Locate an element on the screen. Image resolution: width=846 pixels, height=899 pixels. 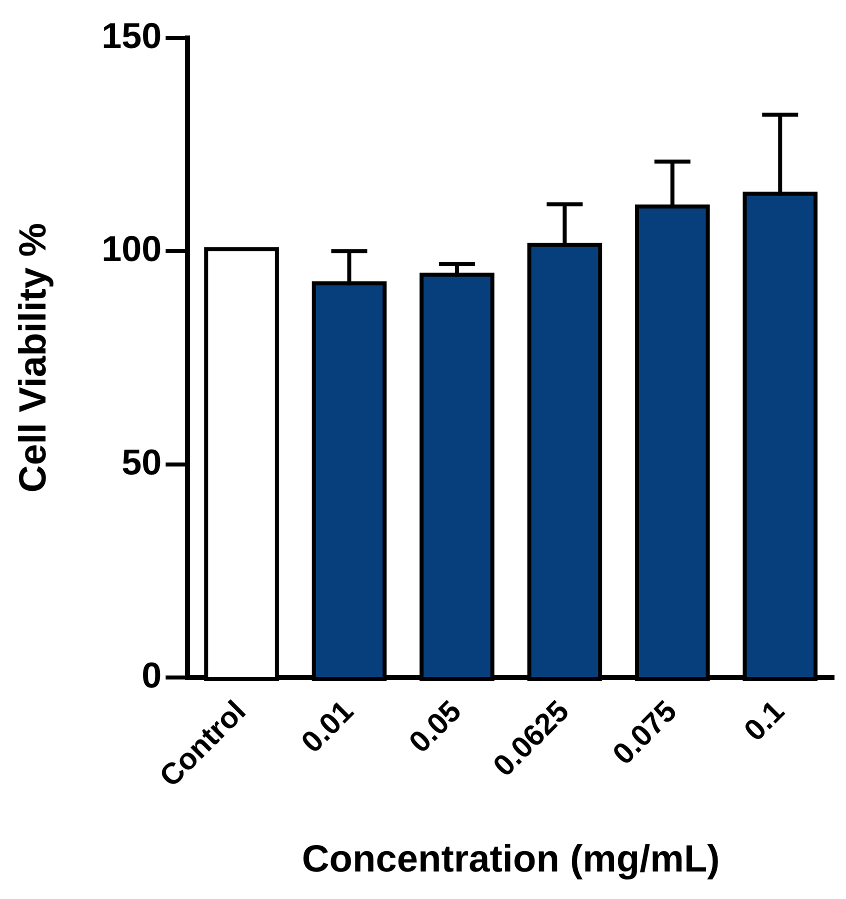
x-tick-label: 0.01 is located at coordinates (327, 727).